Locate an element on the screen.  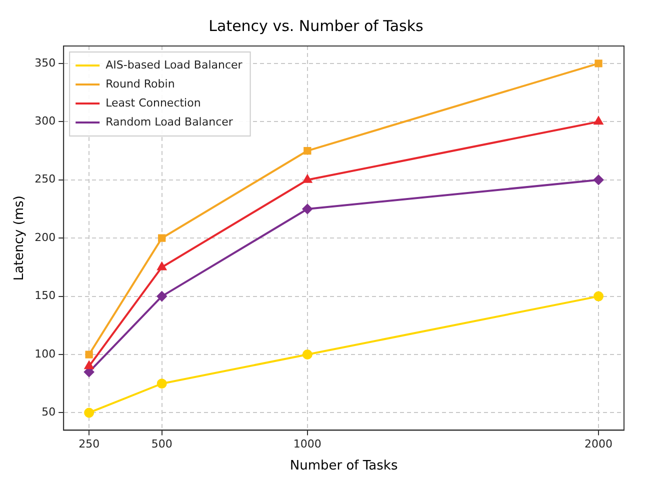
x-tick-label: 500 is located at coordinates (161, 444).